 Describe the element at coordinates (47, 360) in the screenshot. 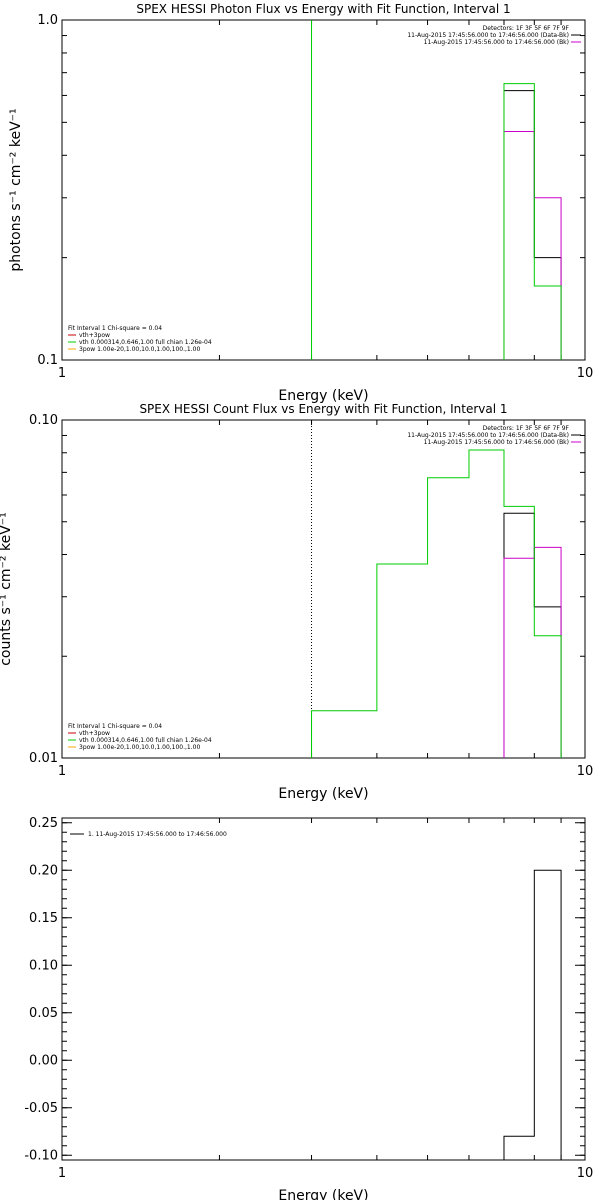

I see `y-tick-label: 0.1` at that location.